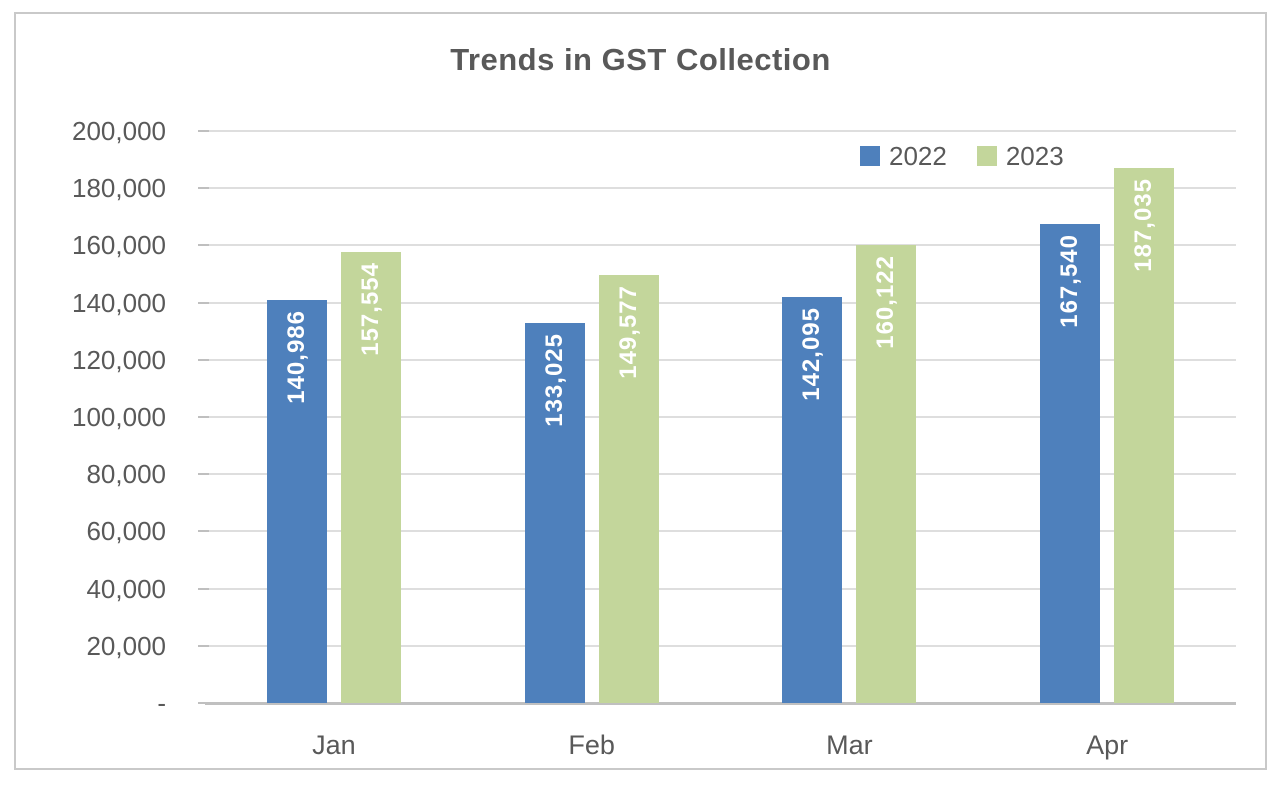 The image size is (1281, 785). I want to click on legend-swatch-2022, so click(870, 156).